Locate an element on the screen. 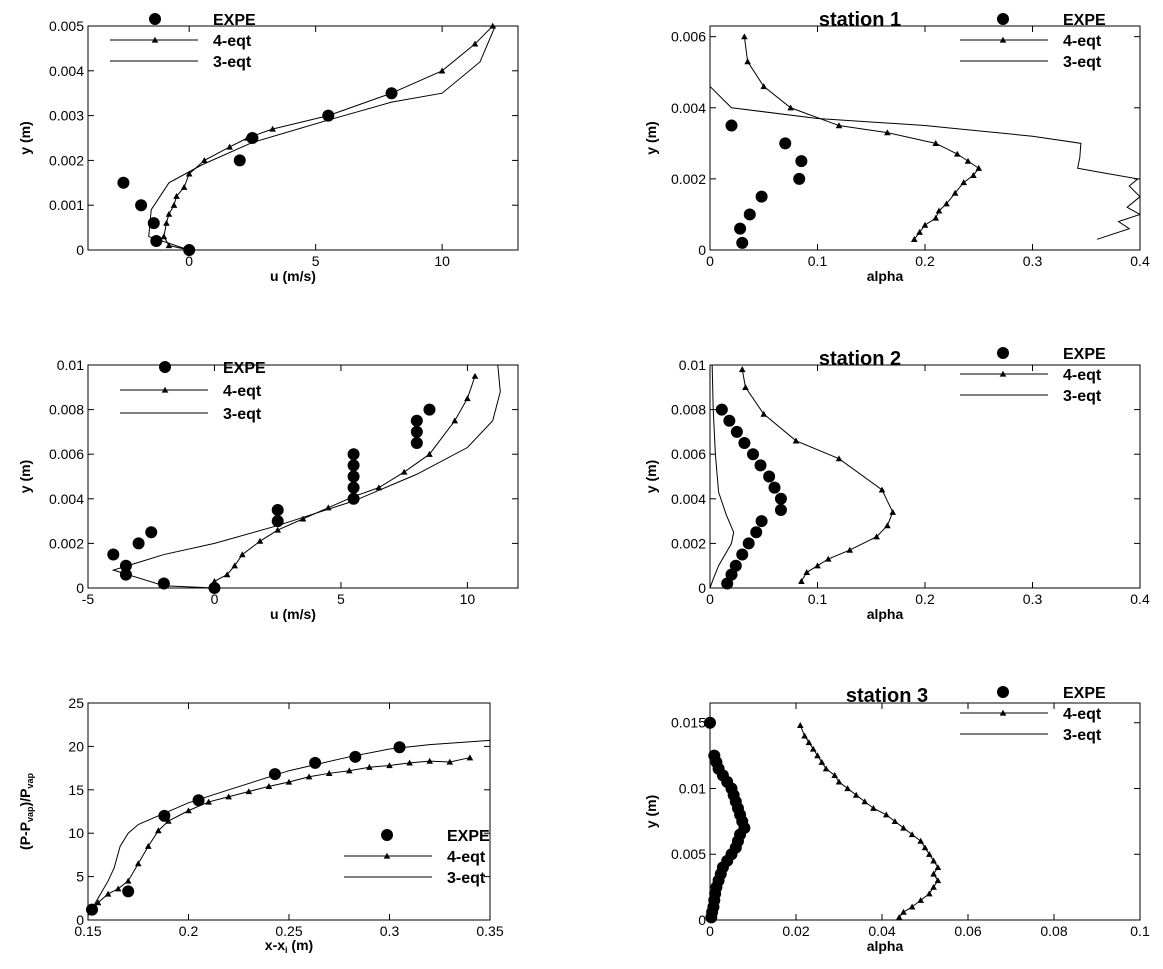 Image resolution: width=1163 pixels, height=969 pixels. y-tick-label: 0.008 is located at coordinates (66, 410).